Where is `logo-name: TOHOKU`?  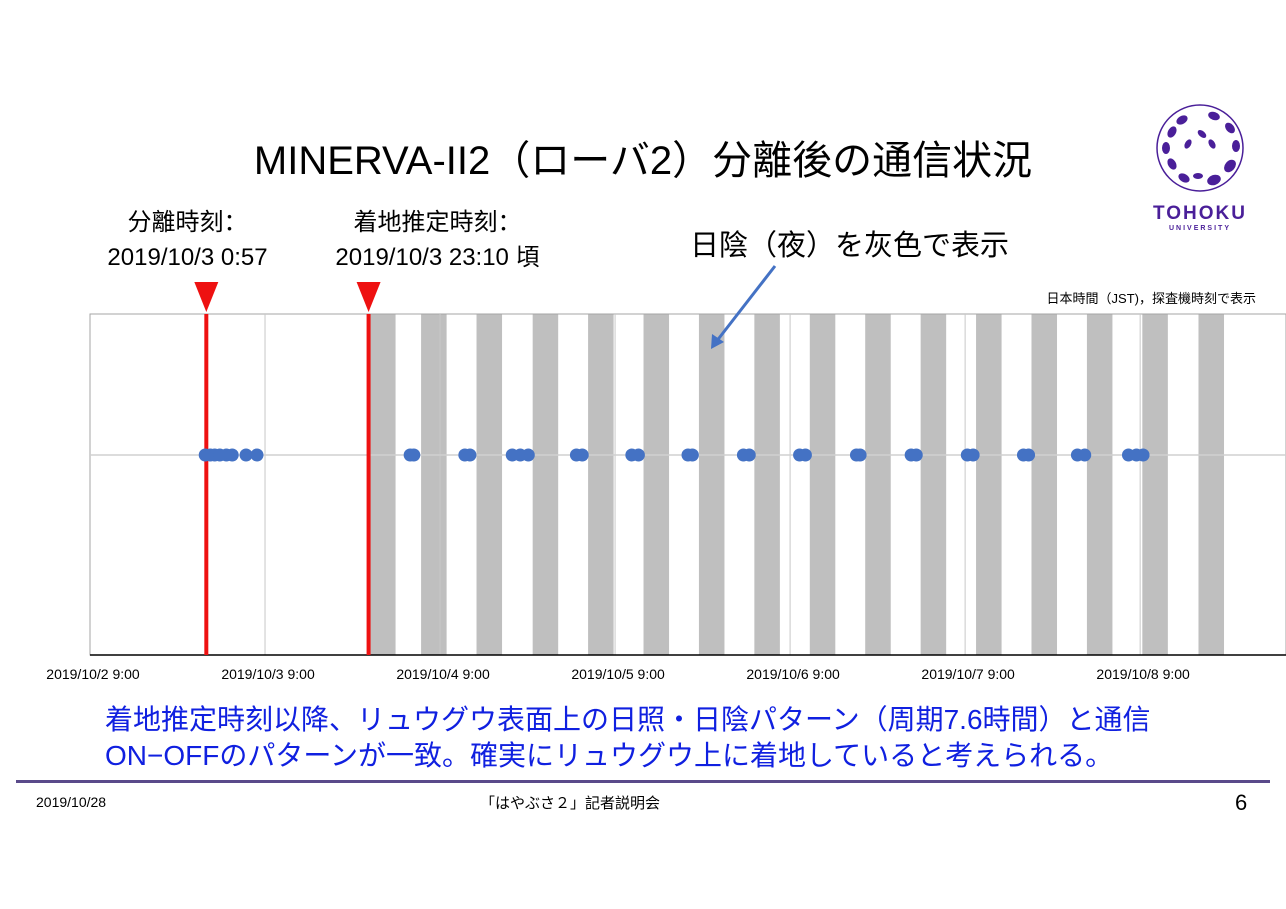 logo-name: TOHOKU is located at coordinates (1200, 213).